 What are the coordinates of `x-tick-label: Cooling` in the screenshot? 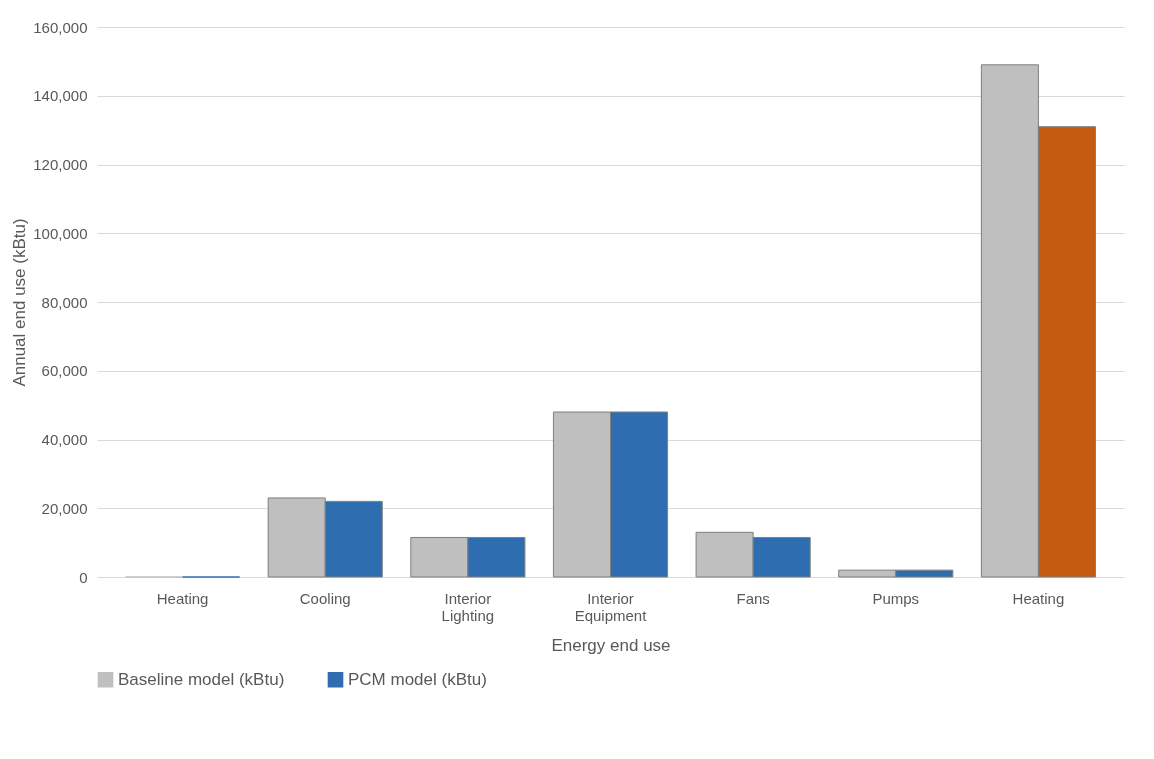 It's located at (325, 598).